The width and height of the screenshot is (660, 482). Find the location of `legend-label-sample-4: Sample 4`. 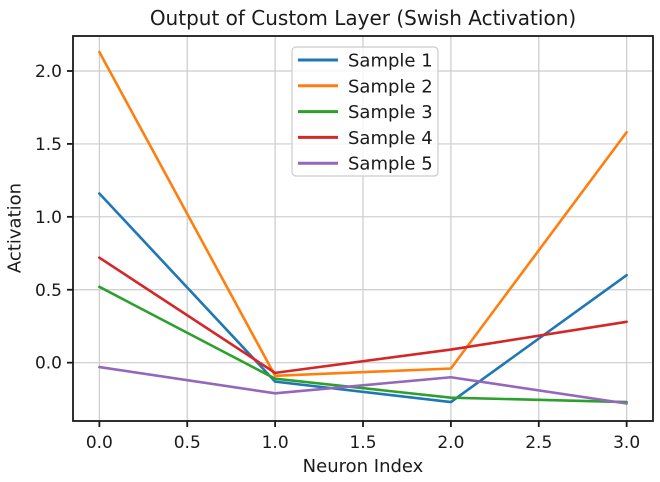

legend-label-sample-4: Sample 4 is located at coordinates (390, 138).